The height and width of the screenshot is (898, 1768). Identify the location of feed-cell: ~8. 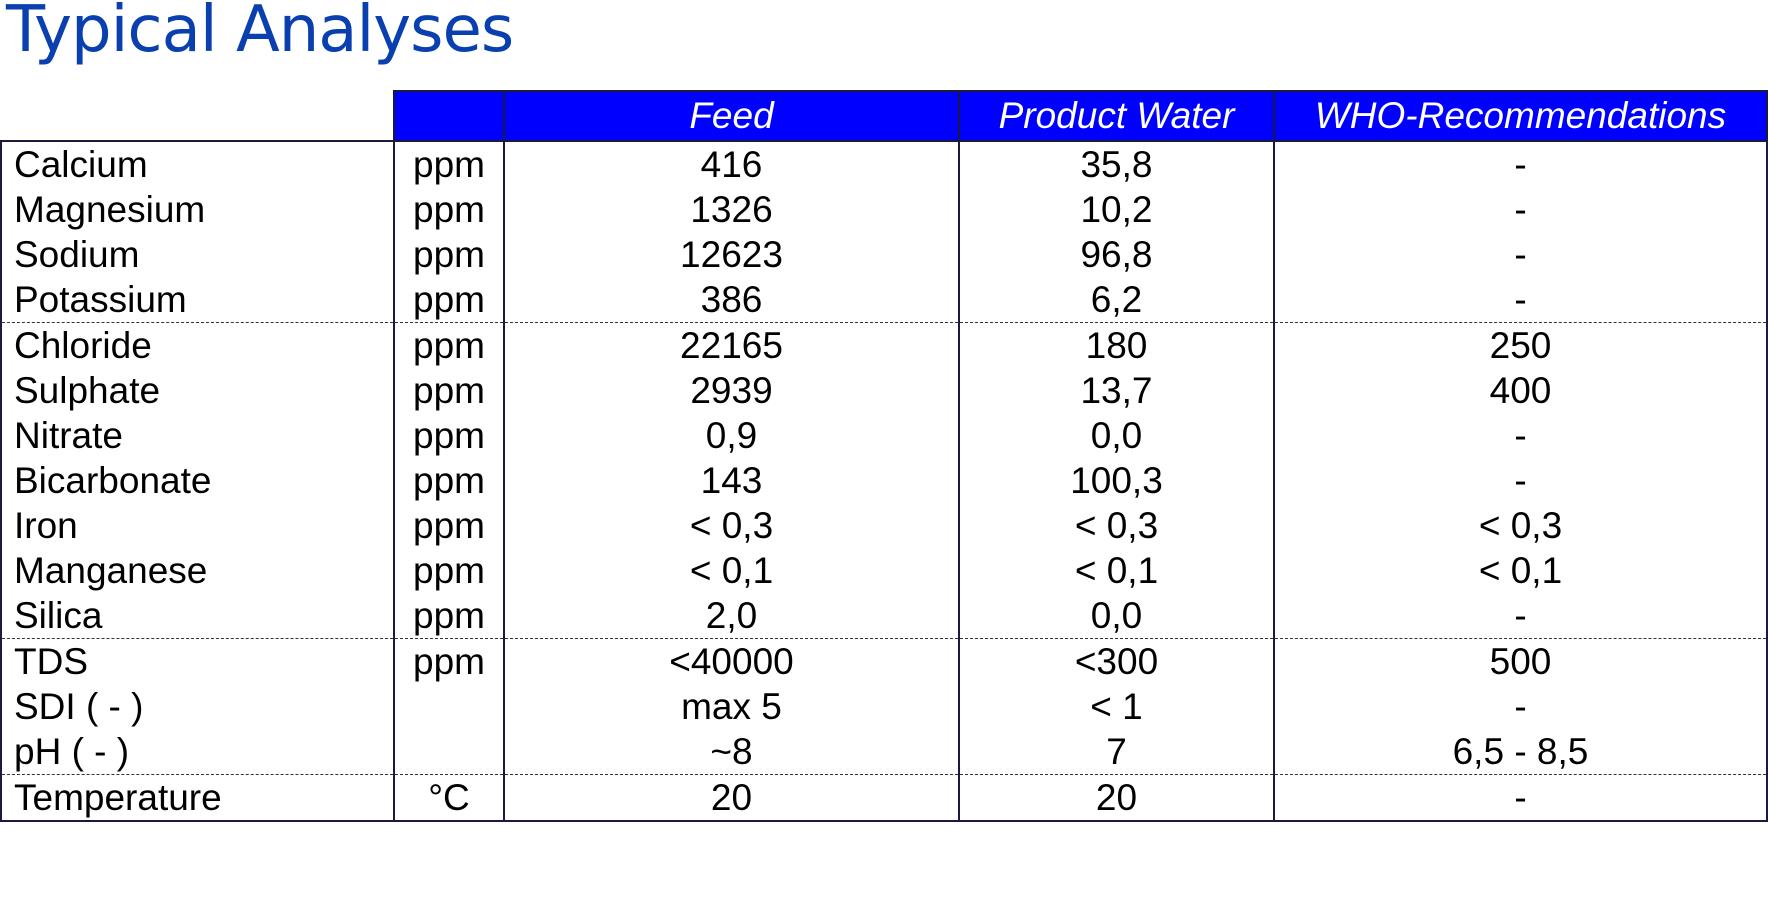
(731, 752).